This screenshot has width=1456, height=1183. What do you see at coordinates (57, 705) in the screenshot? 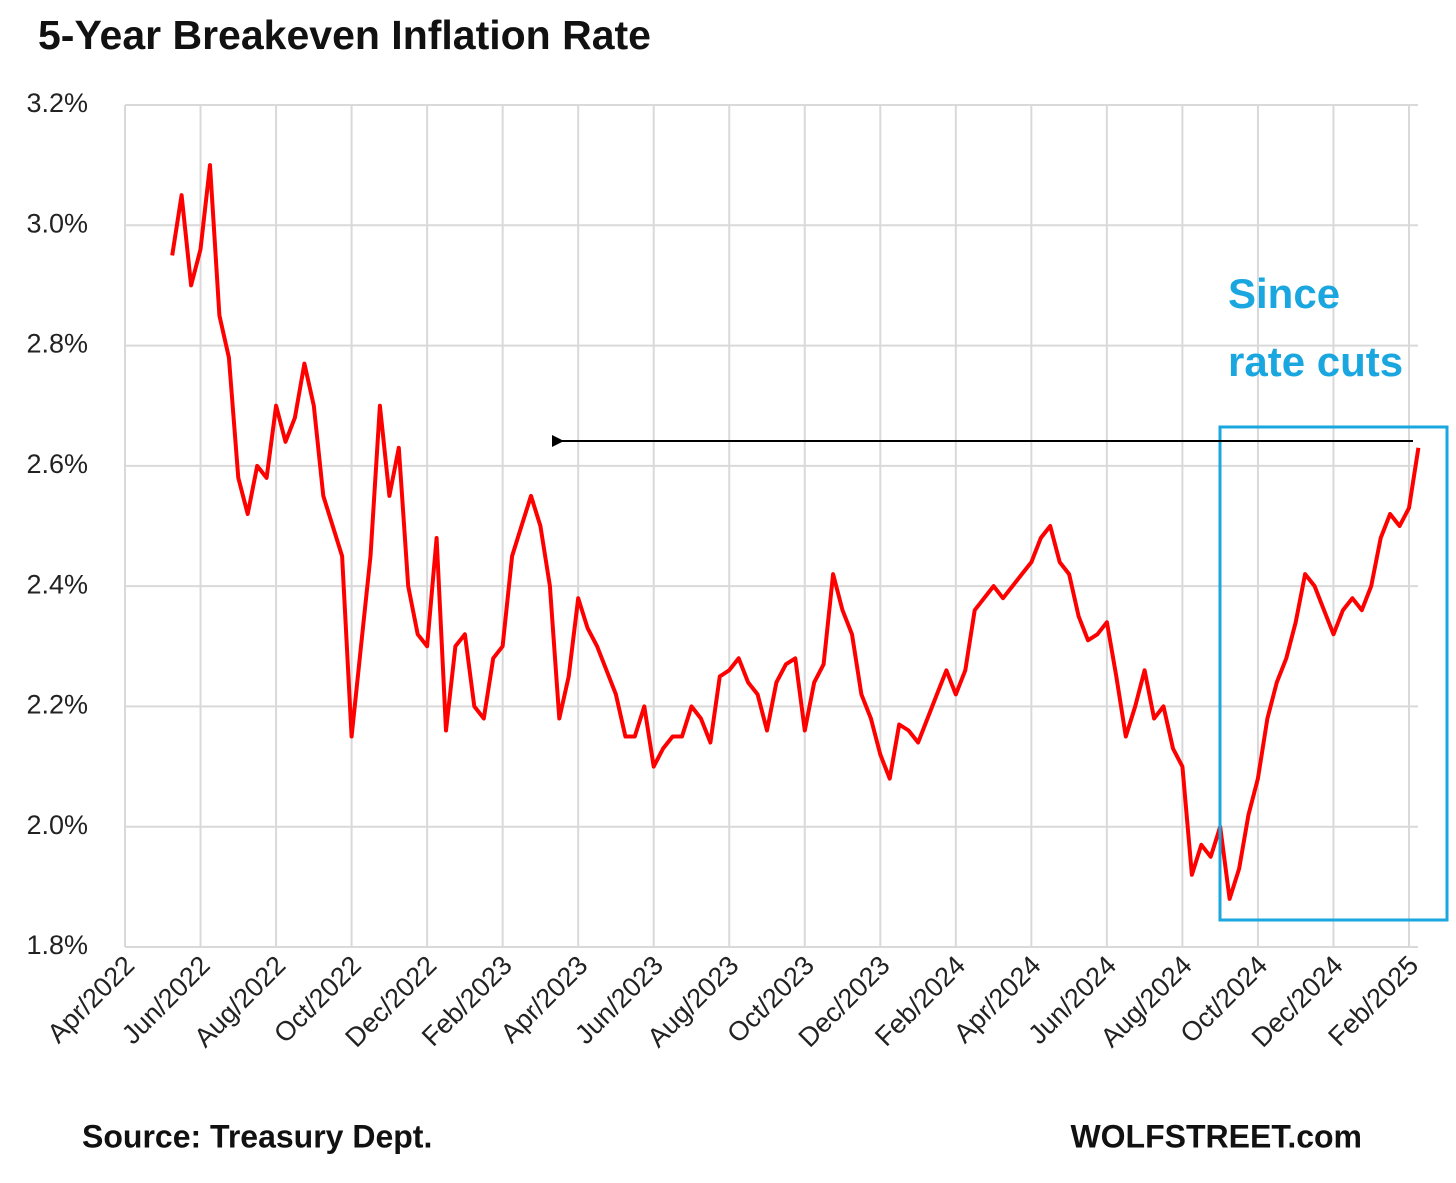
I see `y-tick-label: 2.2%` at bounding box center [57, 705].